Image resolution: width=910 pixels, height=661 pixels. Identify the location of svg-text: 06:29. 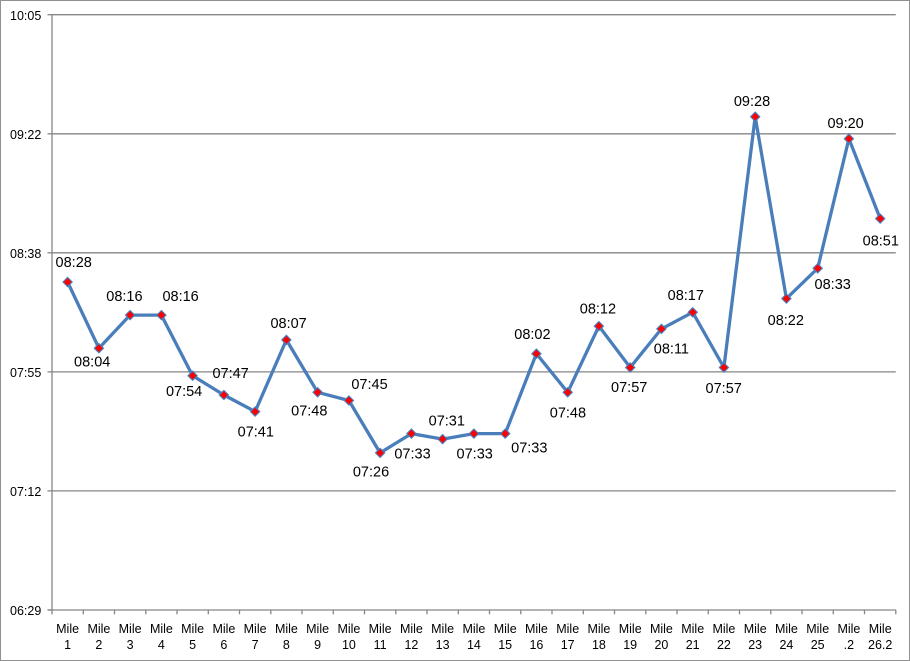
(25, 611).